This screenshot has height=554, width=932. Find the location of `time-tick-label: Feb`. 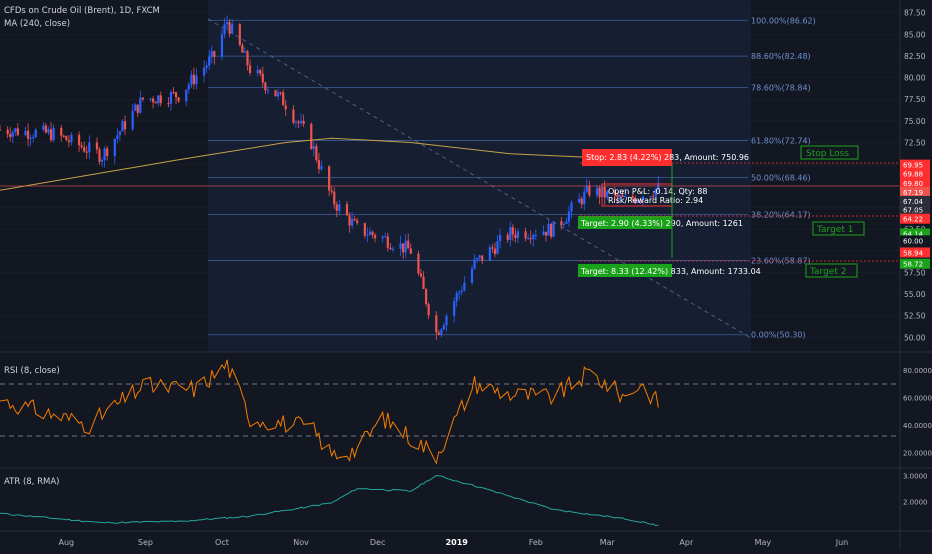

time-tick-label: Feb is located at coordinates (536, 542).